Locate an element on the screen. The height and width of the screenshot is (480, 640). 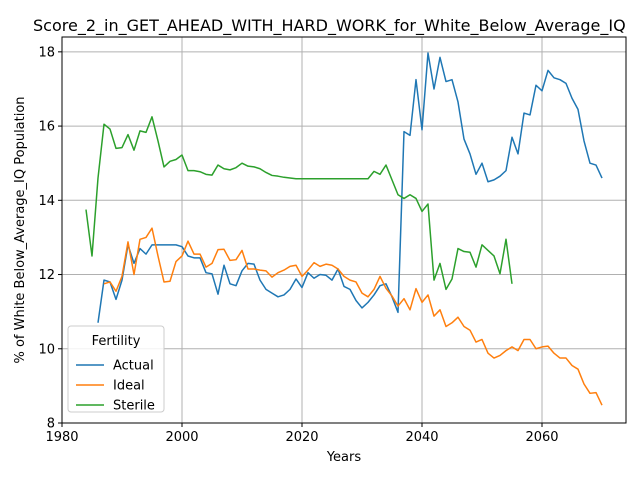
legend-label-sterile: Sterile is located at coordinates (134, 406).